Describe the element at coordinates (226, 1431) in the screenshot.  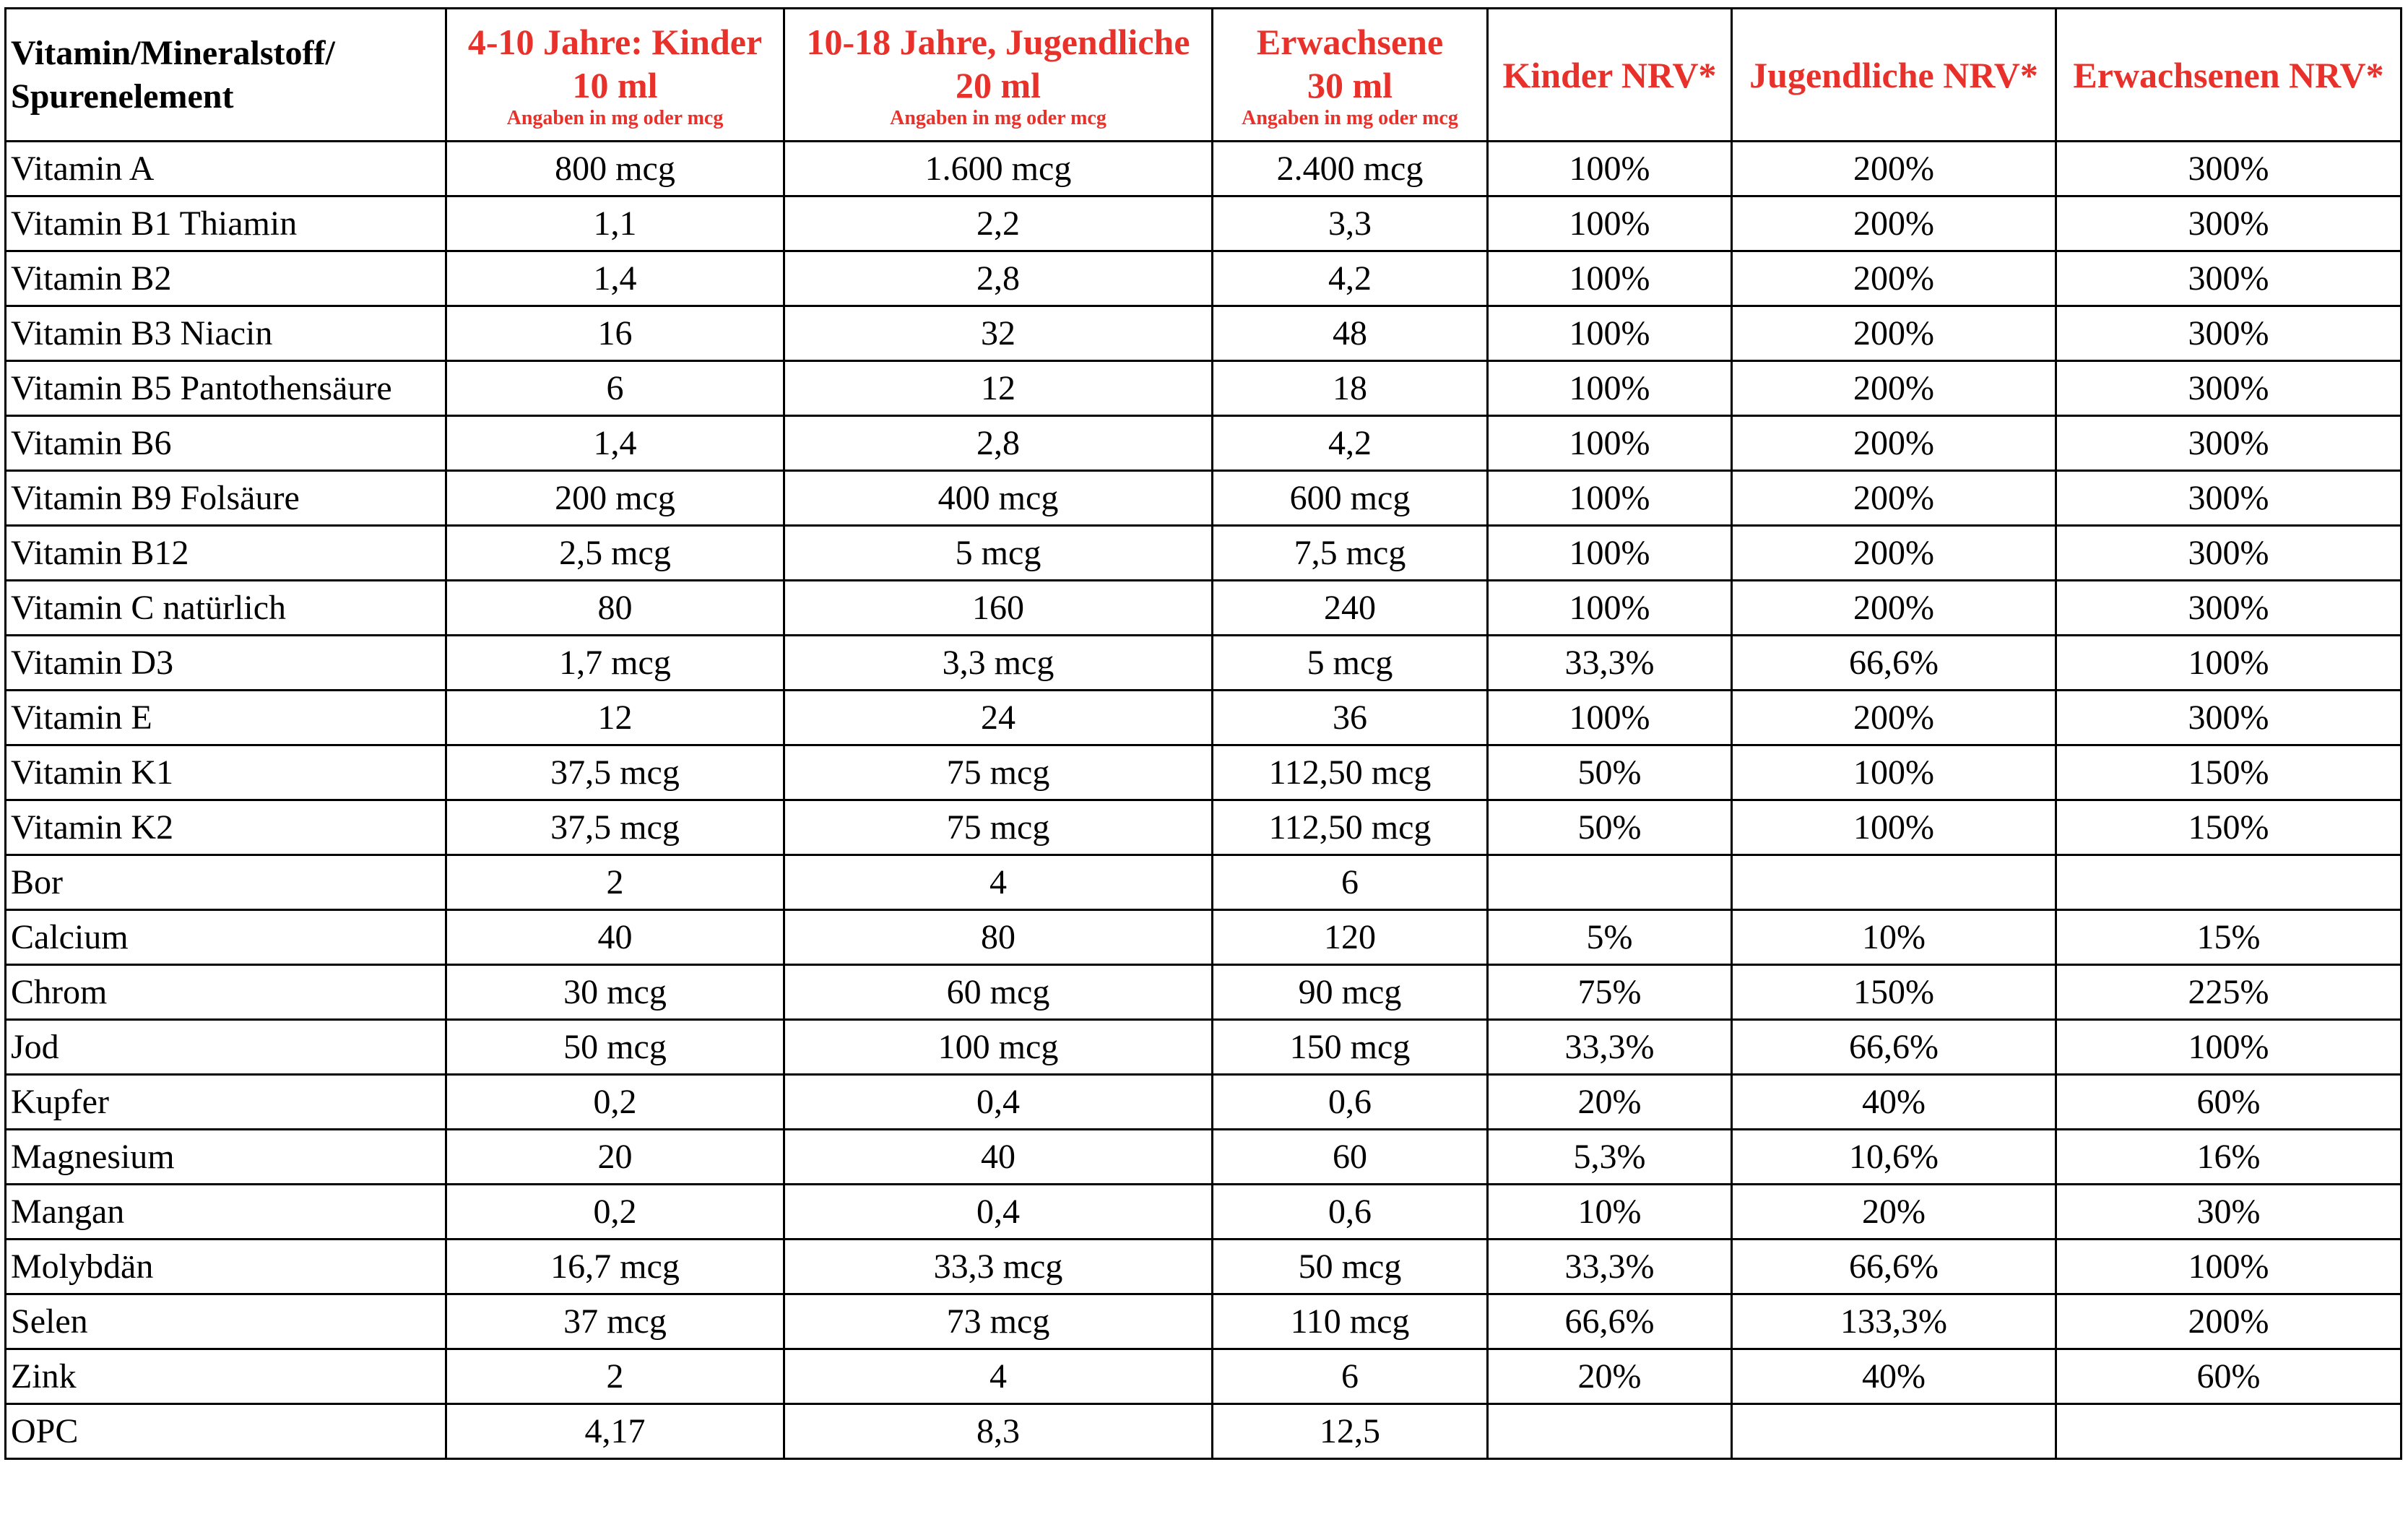
I see `row-label: OPC` at that location.